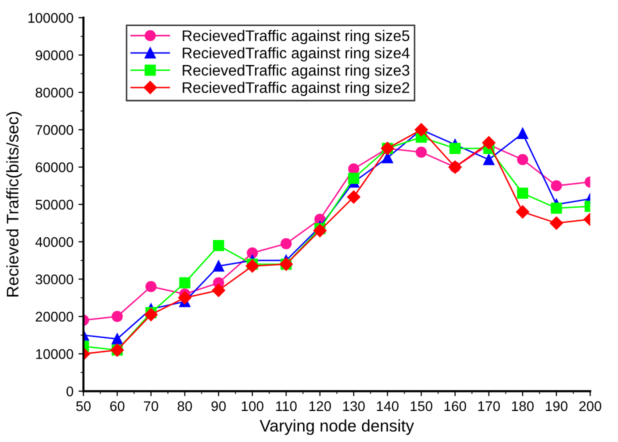 The width and height of the screenshot is (618, 442). What do you see at coordinates (55, 167) in the screenshot?
I see `y-tick-label: 60000` at bounding box center [55, 167].